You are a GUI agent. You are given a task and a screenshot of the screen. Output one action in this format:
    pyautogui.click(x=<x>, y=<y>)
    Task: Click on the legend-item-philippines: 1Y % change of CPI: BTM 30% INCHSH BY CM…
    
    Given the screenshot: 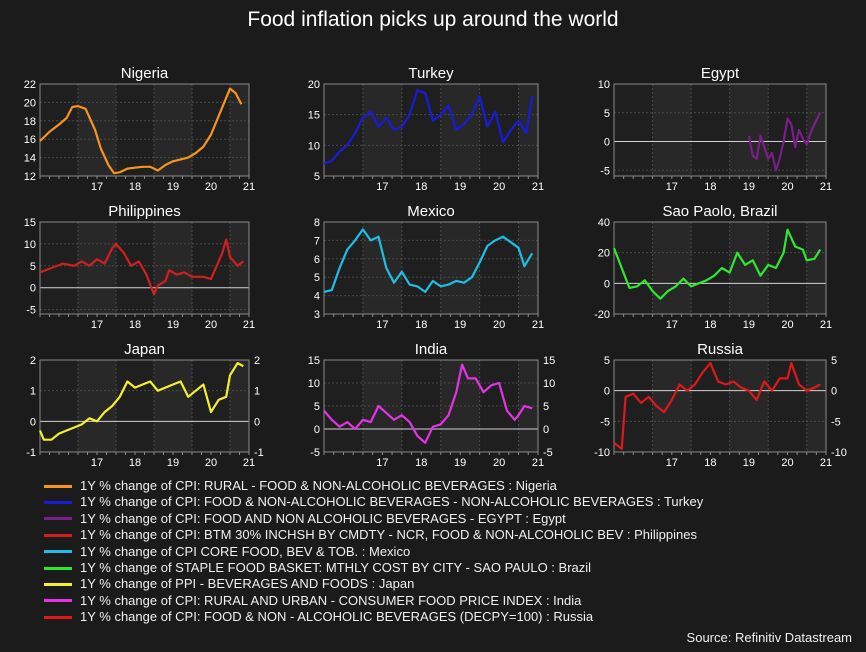 What is the action you would take?
    pyautogui.click(x=444, y=535)
    